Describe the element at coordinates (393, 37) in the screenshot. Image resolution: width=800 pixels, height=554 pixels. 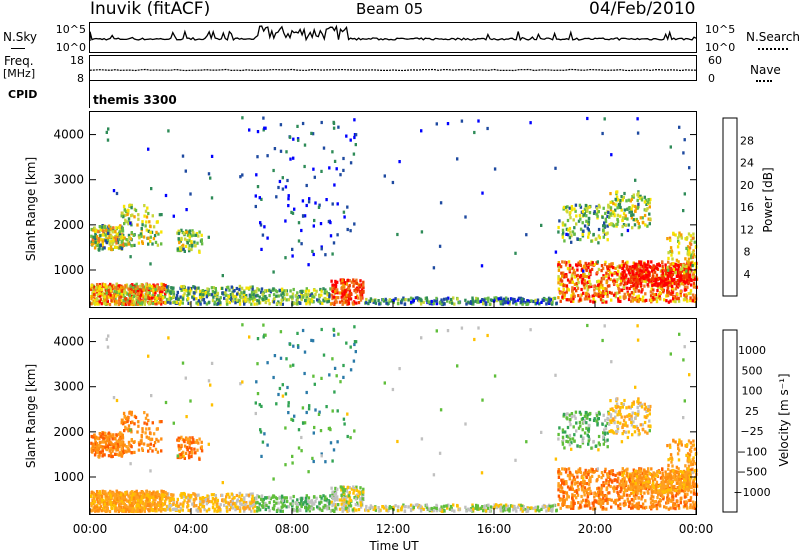
I see `nsky-panel-frame` at that location.